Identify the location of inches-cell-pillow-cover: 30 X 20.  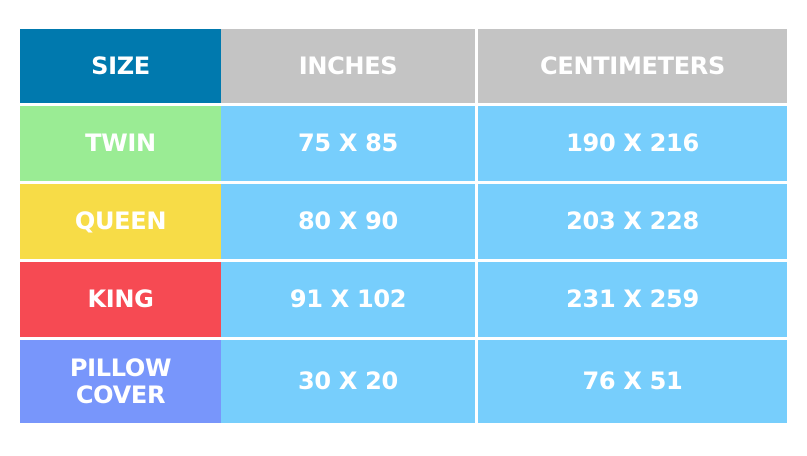
(348, 381).